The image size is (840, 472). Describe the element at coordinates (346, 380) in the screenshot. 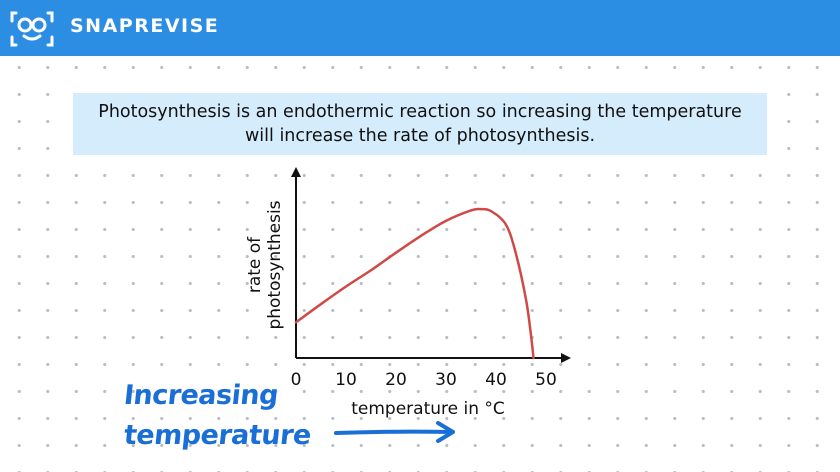

I see `x-tick-label: 10` at that location.